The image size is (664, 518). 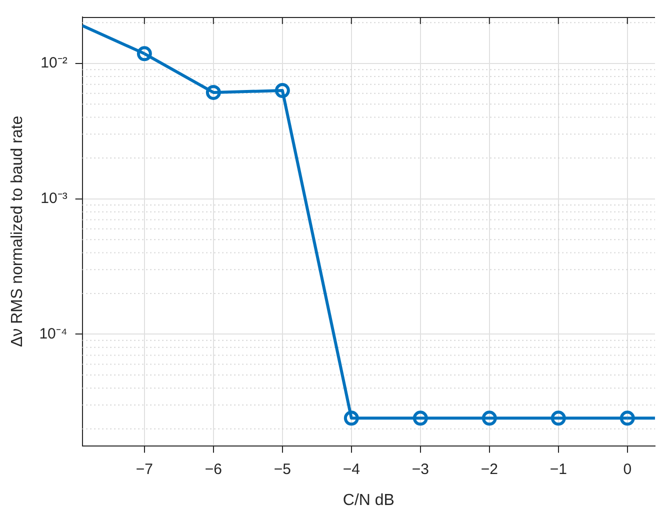 I want to click on x-tick-label: −7, so click(x=144, y=469).